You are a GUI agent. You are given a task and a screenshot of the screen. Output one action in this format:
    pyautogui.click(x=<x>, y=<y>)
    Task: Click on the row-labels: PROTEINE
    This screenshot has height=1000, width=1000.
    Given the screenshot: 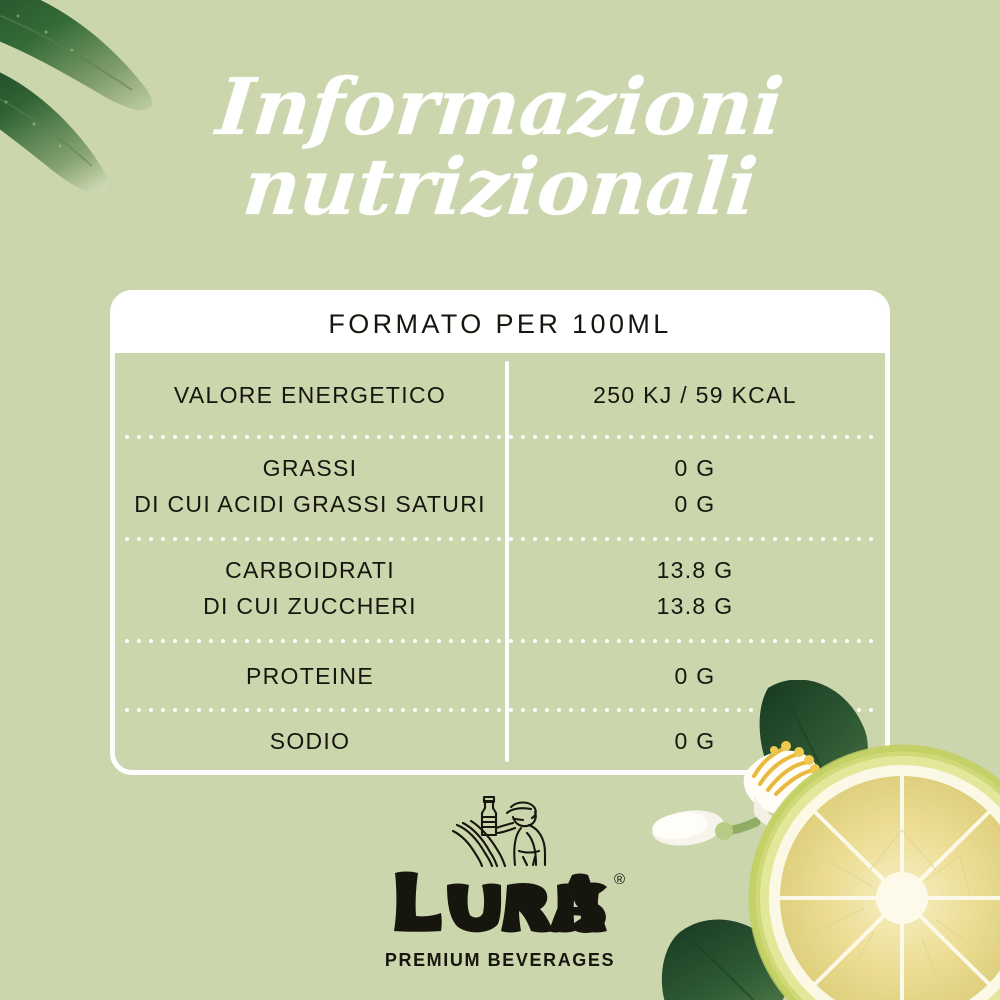 What is the action you would take?
    pyautogui.click(x=310, y=677)
    